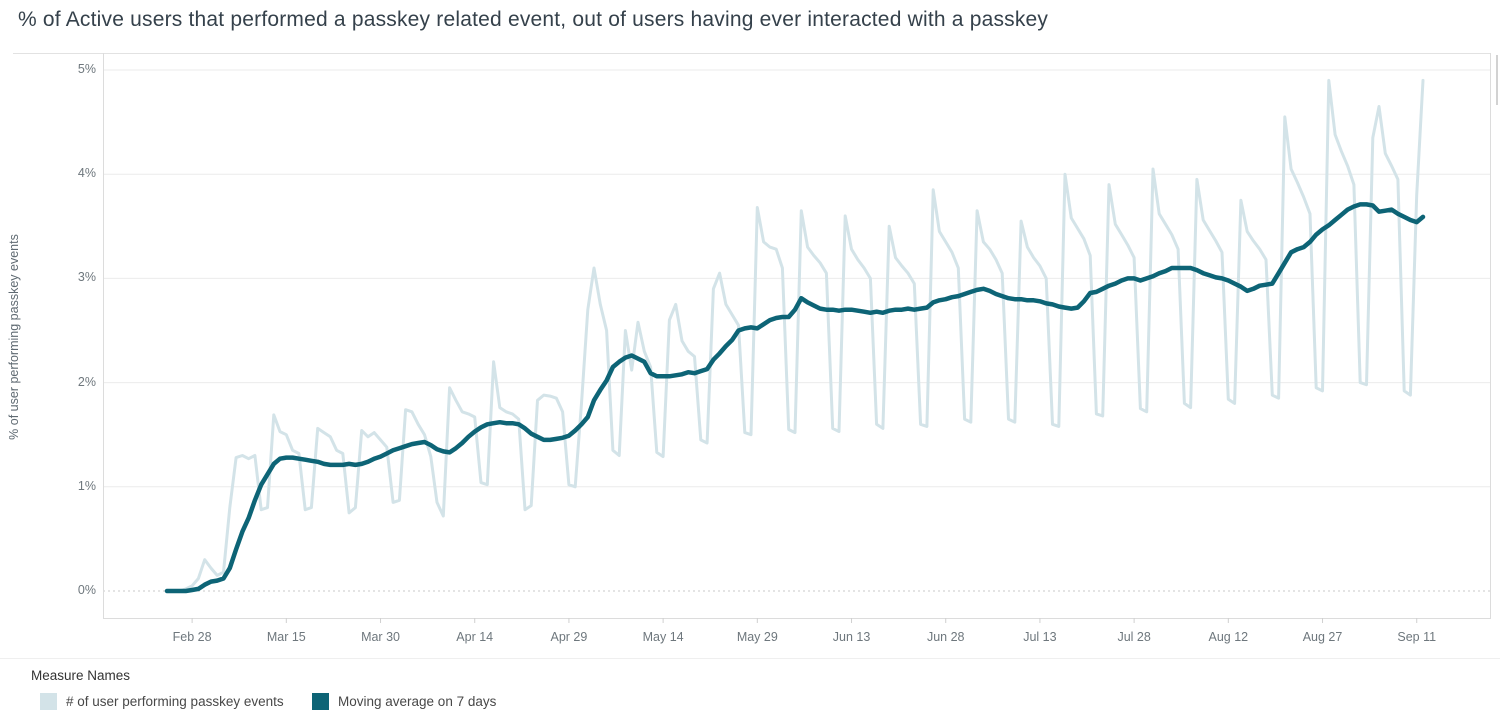  I want to click on scrollbar-thumb, so click(1497, 80).